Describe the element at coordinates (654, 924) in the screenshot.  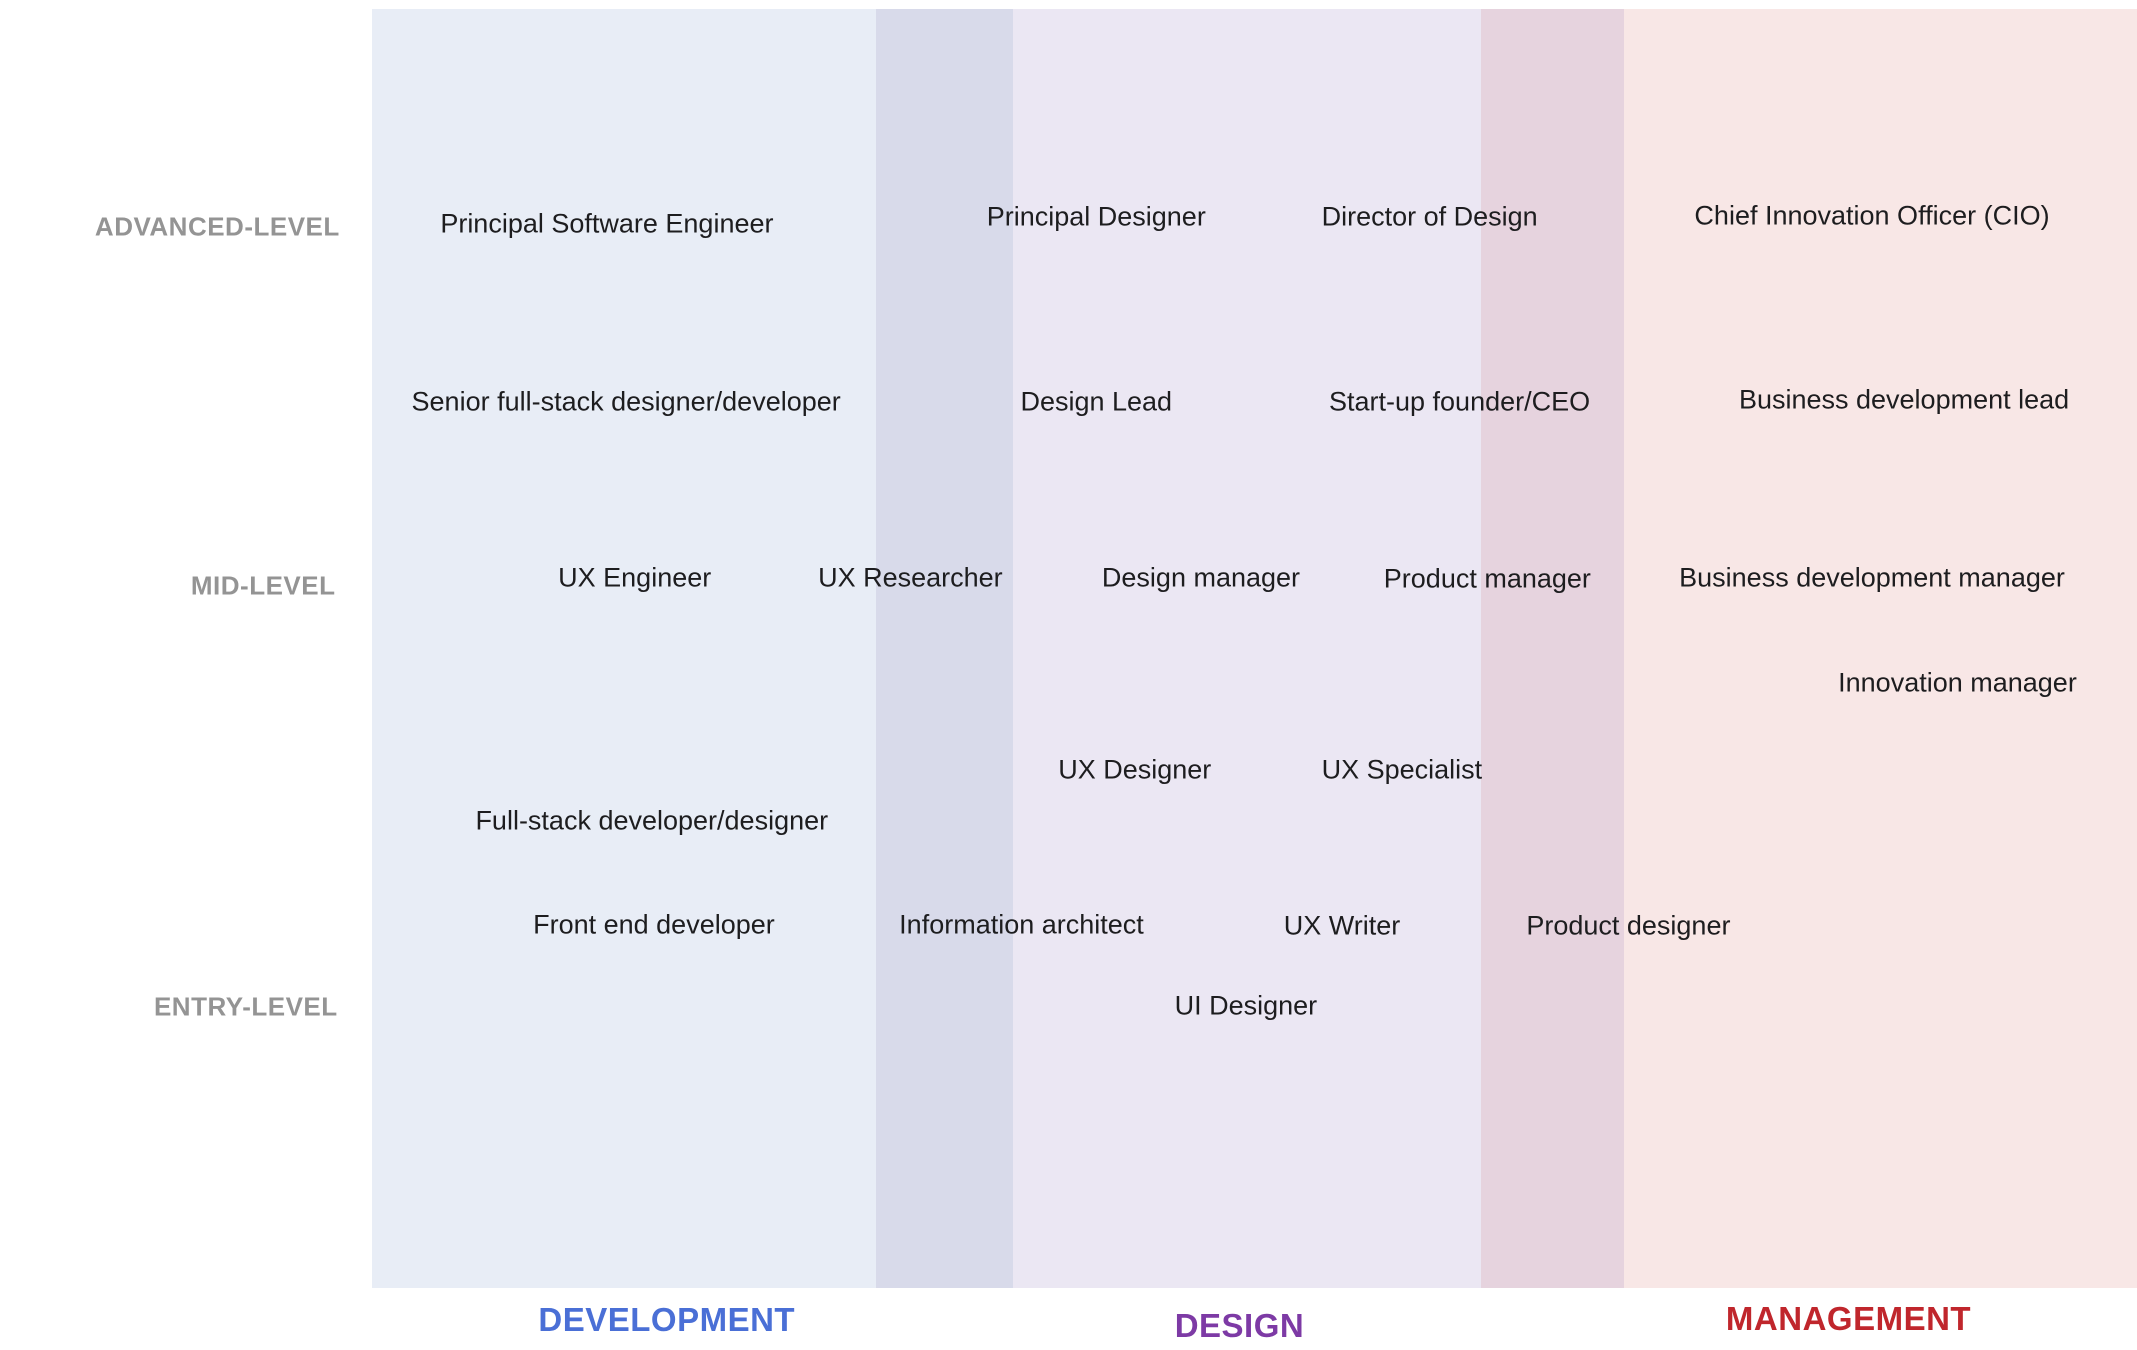
I see `role-front-end-developer: Front end developer` at that location.